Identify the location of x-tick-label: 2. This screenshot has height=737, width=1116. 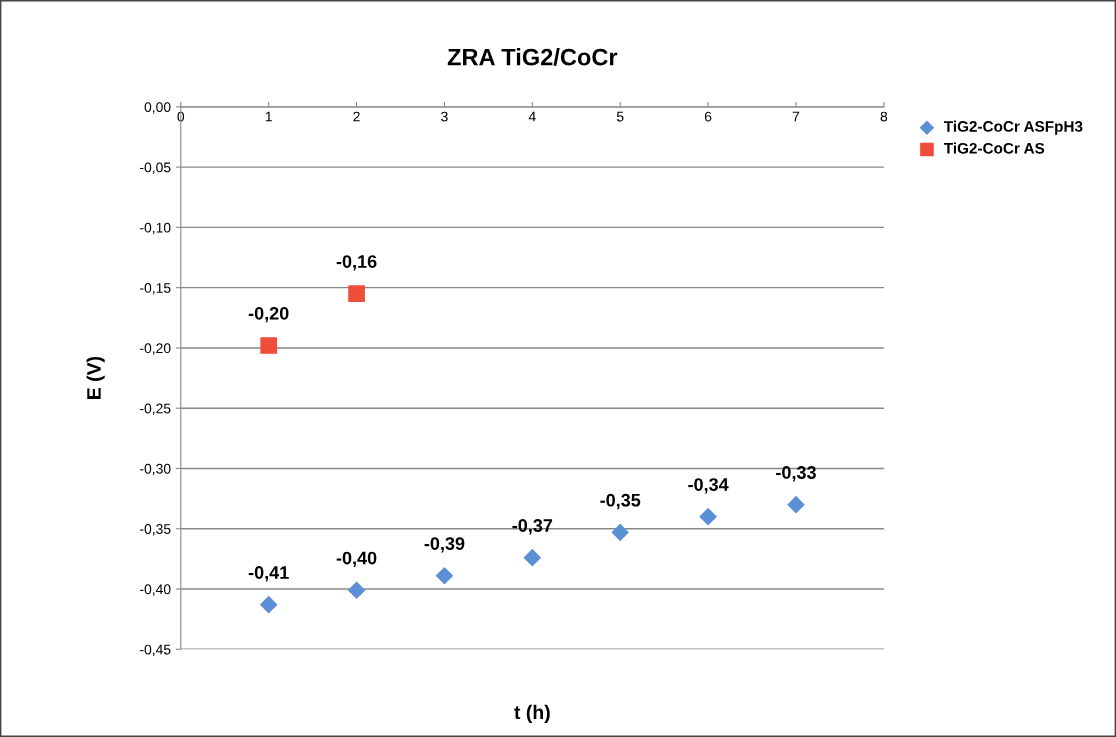
(356, 116).